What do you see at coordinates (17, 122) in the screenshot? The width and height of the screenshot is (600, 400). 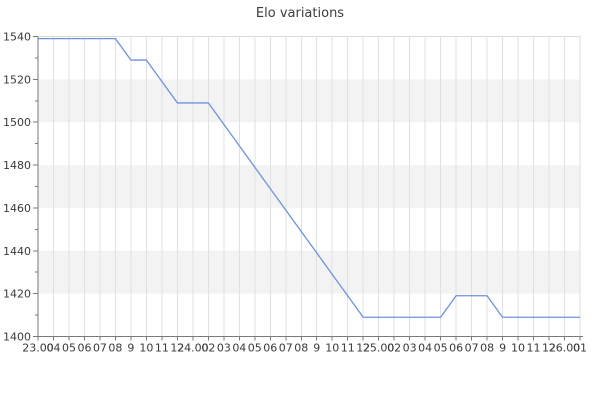 I see `y-tick-label: 1500` at bounding box center [17, 122].